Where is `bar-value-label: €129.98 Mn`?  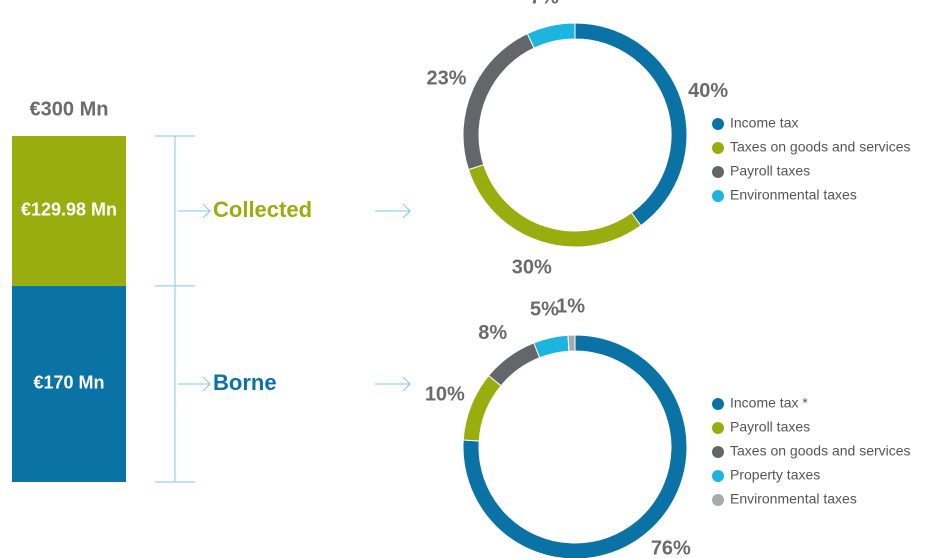 bar-value-label: €129.98 Mn is located at coordinates (69, 210).